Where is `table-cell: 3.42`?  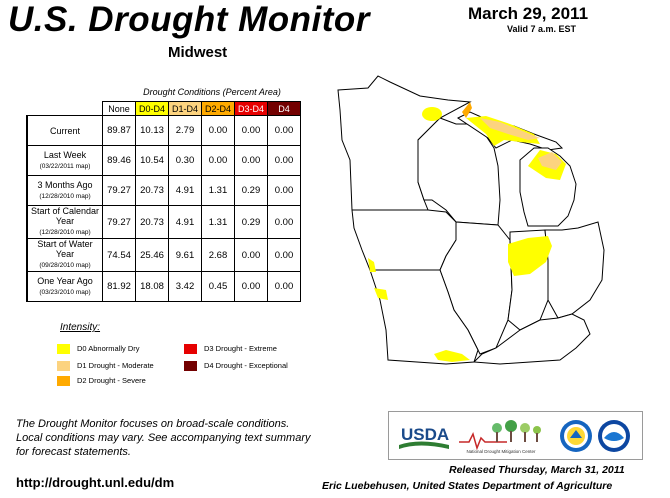
table-cell: 3.42 is located at coordinates (185, 286).